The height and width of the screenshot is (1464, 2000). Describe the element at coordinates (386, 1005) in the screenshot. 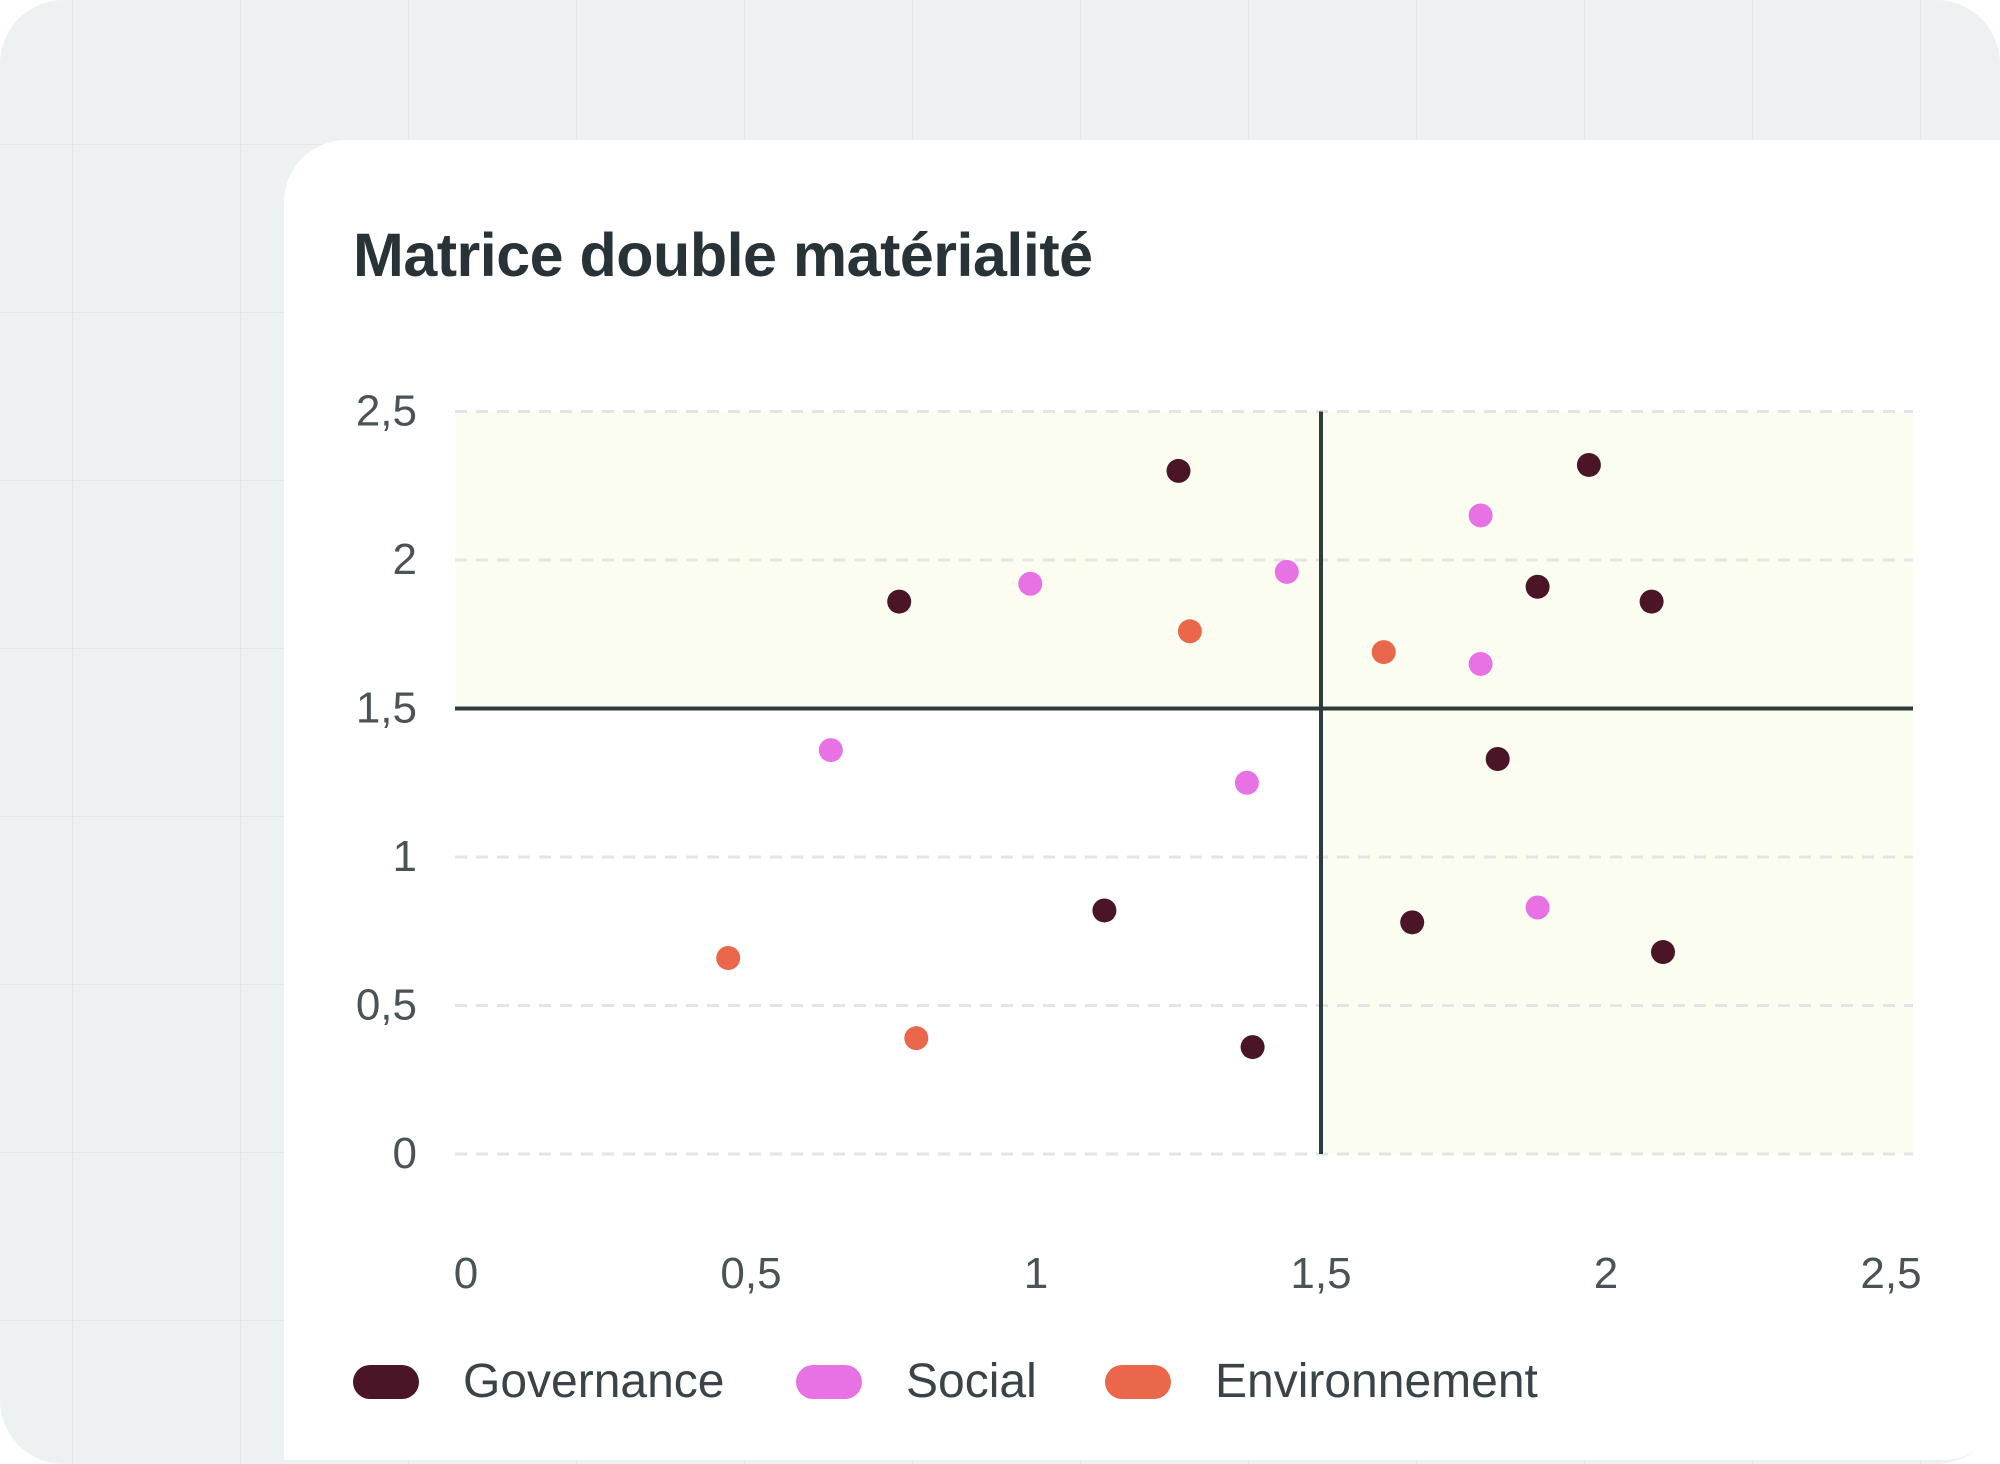

I see `y-tick-label: 0,5` at that location.